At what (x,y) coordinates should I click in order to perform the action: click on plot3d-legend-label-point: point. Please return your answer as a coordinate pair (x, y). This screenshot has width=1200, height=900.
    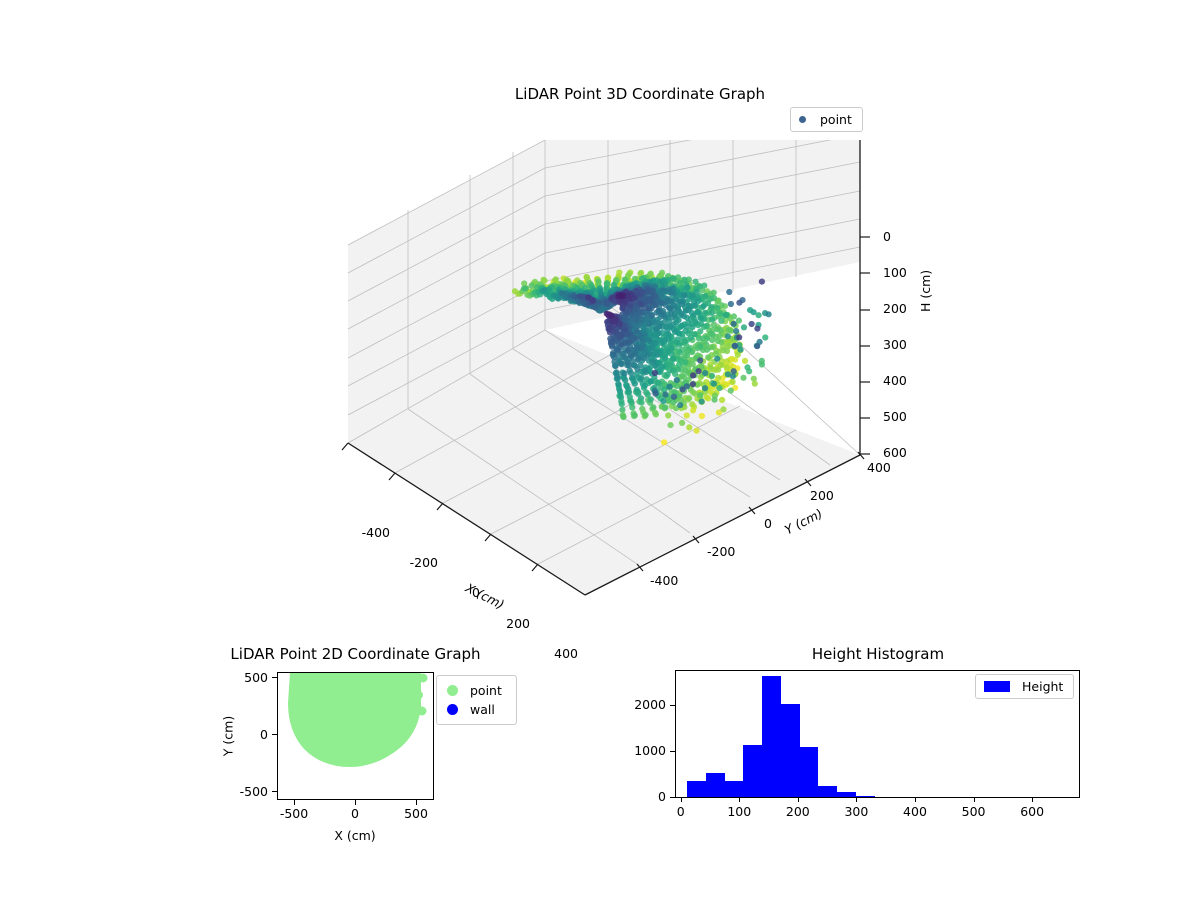
    Looking at the image, I should click on (836, 119).